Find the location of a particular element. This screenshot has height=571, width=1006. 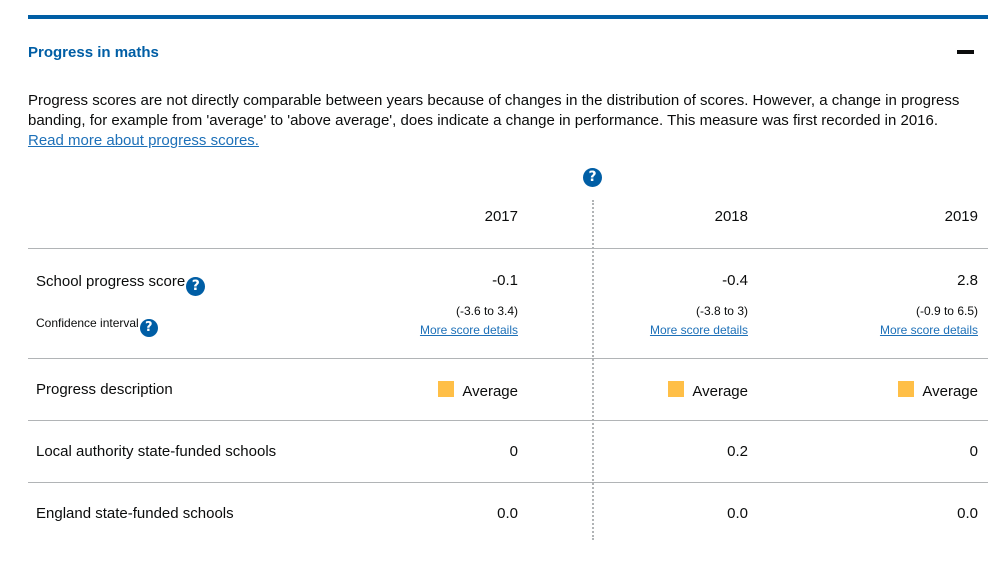

read-more-link: Read more about progress scores. is located at coordinates (143, 140).